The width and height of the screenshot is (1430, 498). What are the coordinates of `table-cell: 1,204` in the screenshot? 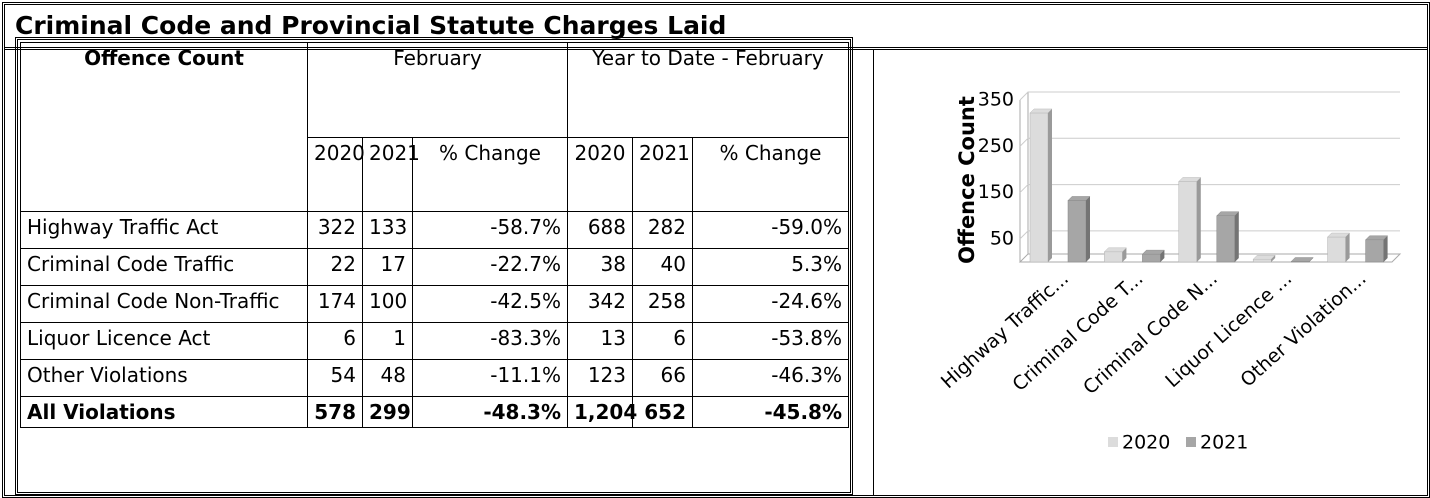 It's located at (602, 412).